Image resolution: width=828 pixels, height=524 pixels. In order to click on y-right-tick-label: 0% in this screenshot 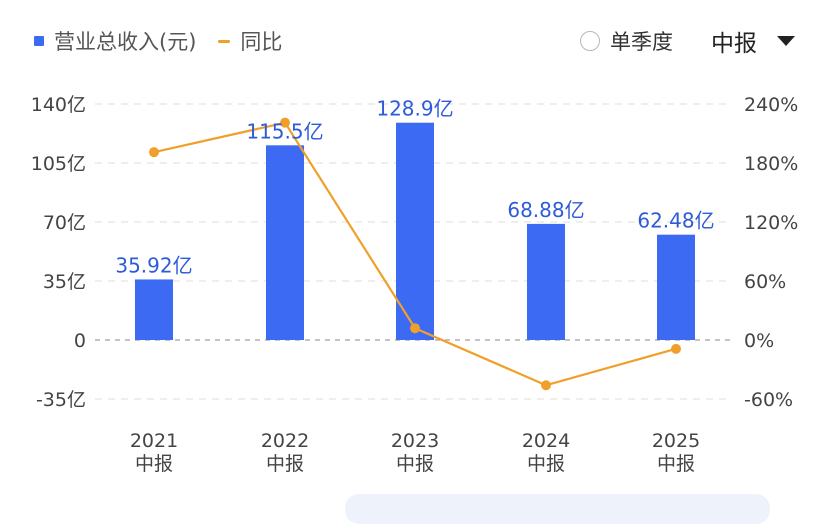, I will do `click(759, 341)`.